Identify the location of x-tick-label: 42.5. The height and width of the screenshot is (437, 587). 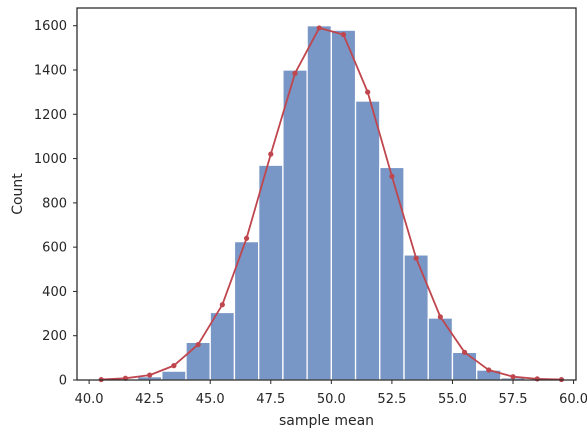
(149, 399).